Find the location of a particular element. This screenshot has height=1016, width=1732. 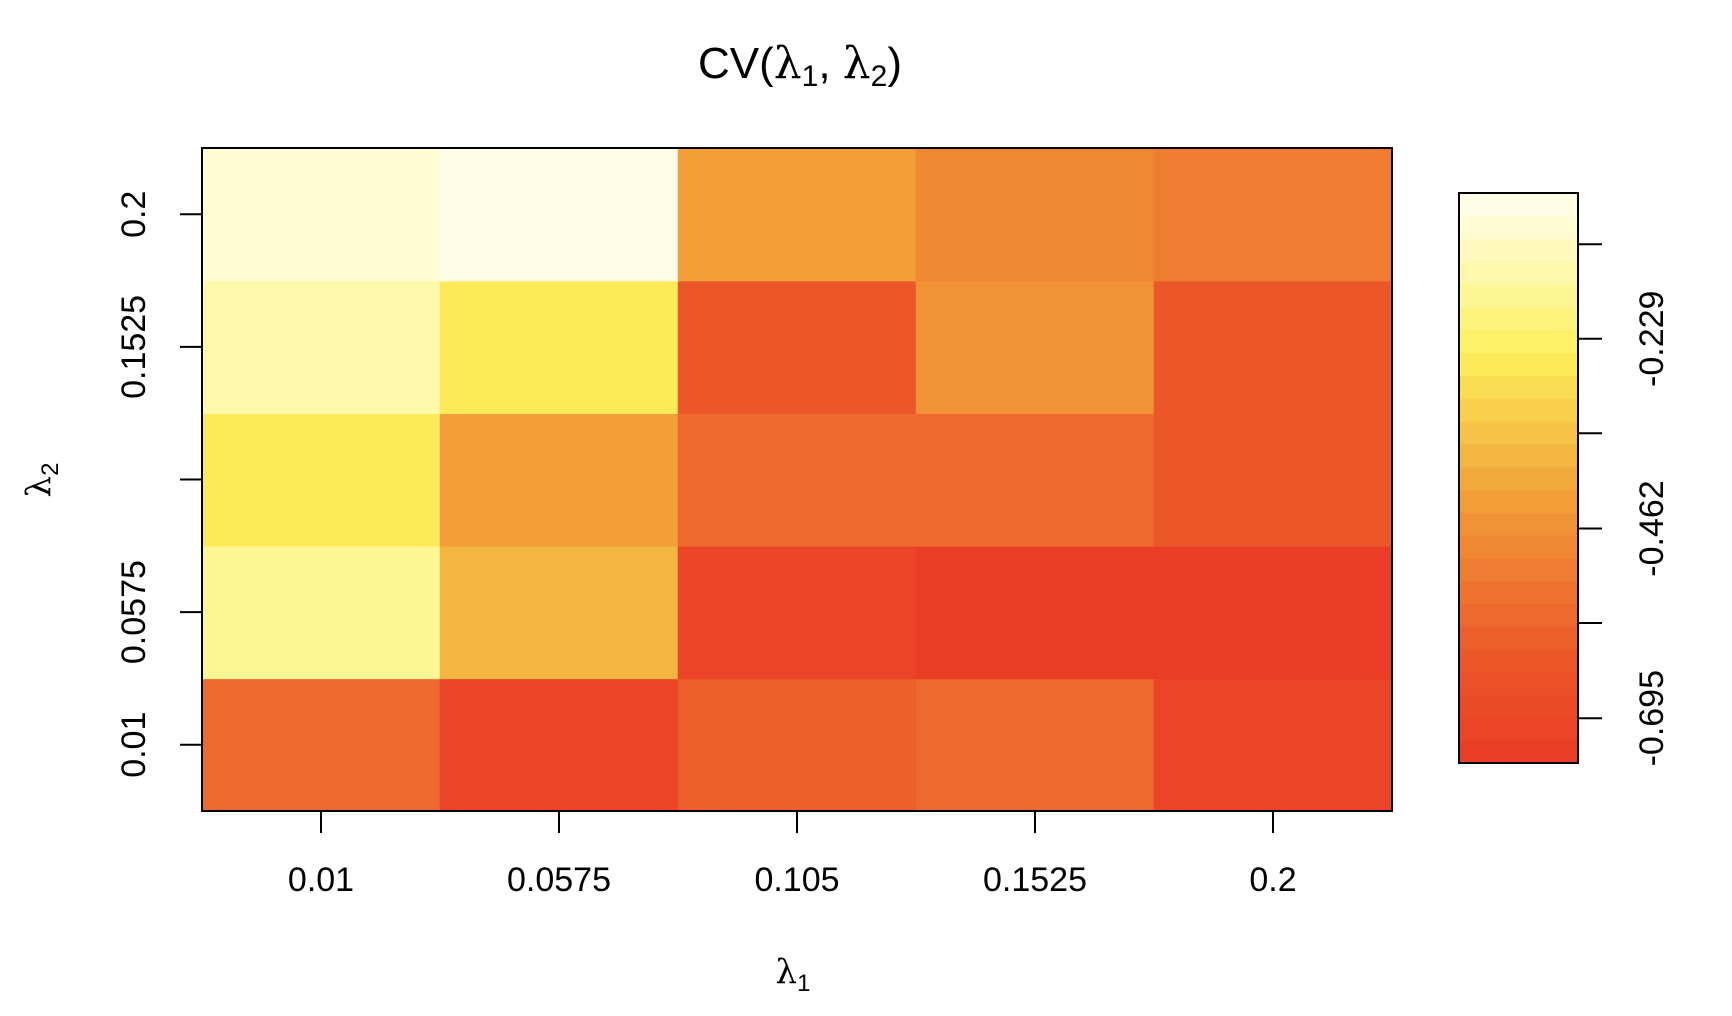

colorbar: -0.229 -0.462 -0.695 is located at coordinates (1564, 479).